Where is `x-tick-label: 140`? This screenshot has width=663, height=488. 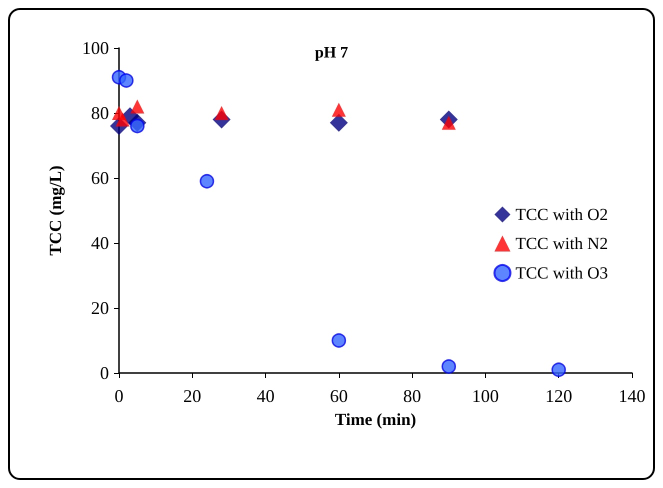
x-tick-label: 140 is located at coordinates (632, 396).